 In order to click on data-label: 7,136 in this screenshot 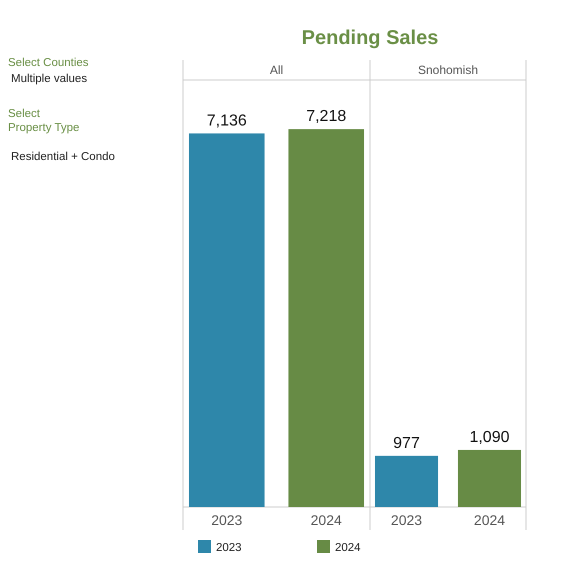, I will do `click(226, 121)`.